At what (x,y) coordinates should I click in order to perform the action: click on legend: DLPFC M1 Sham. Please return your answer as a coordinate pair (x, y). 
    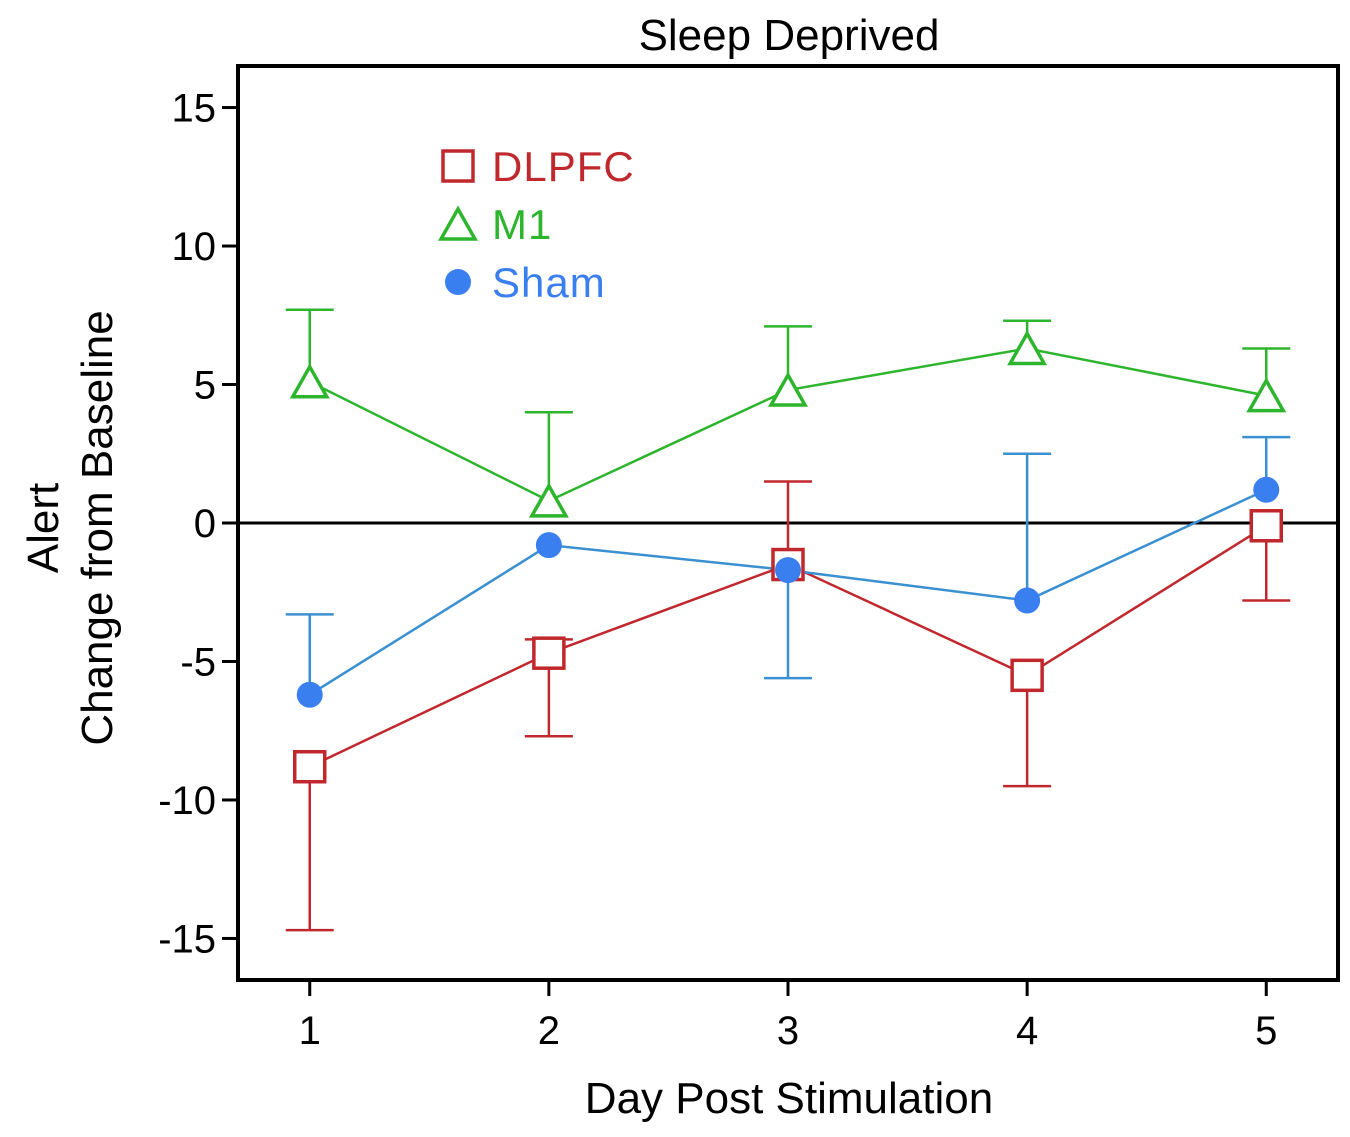
    Looking at the image, I should click on (536, 224).